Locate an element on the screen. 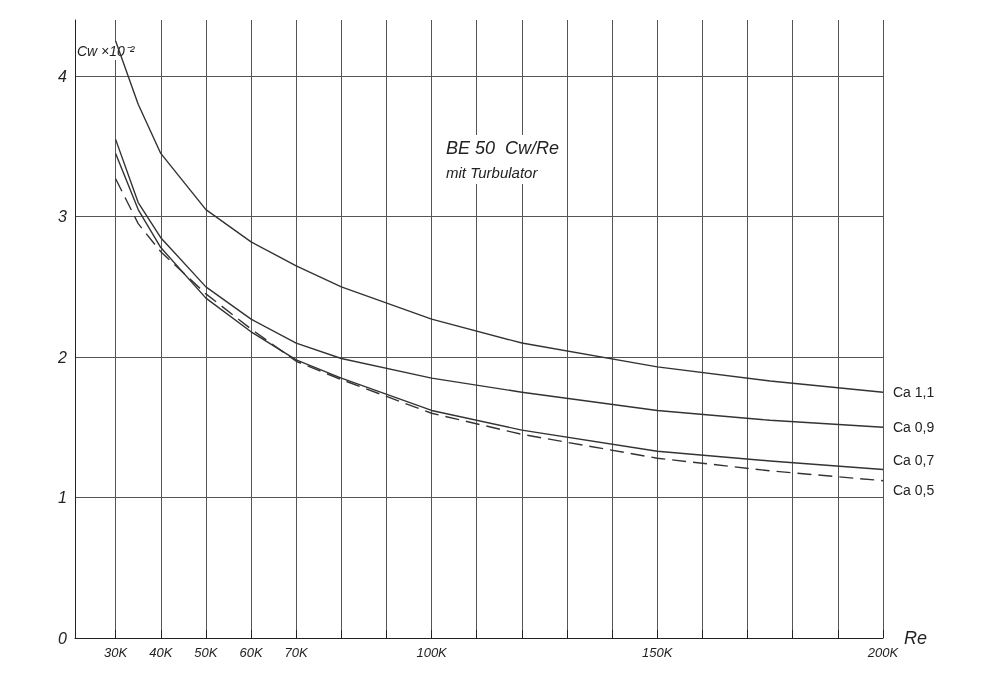 The image size is (1003, 693). y-tick-label: 4 is located at coordinates (63, 76).